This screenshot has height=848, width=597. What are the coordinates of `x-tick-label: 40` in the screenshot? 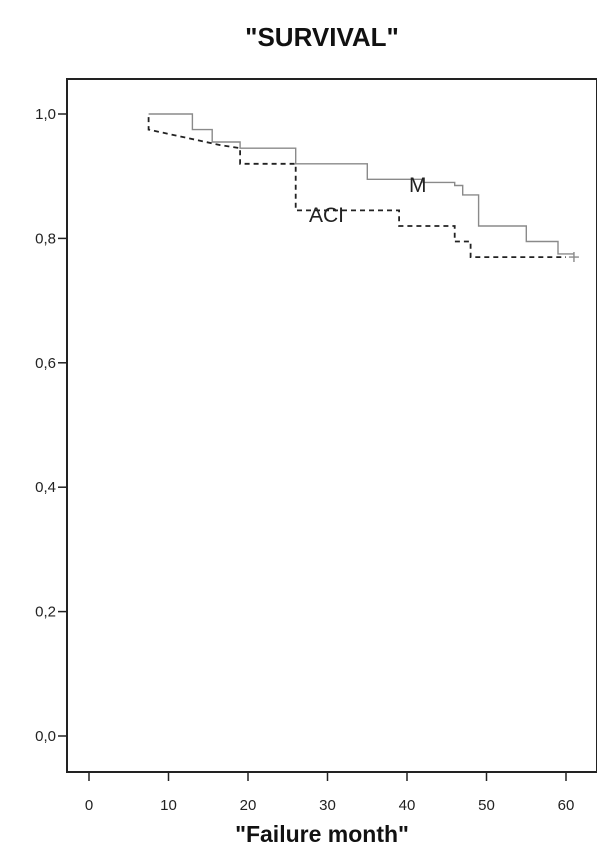 It's located at (407, 805).